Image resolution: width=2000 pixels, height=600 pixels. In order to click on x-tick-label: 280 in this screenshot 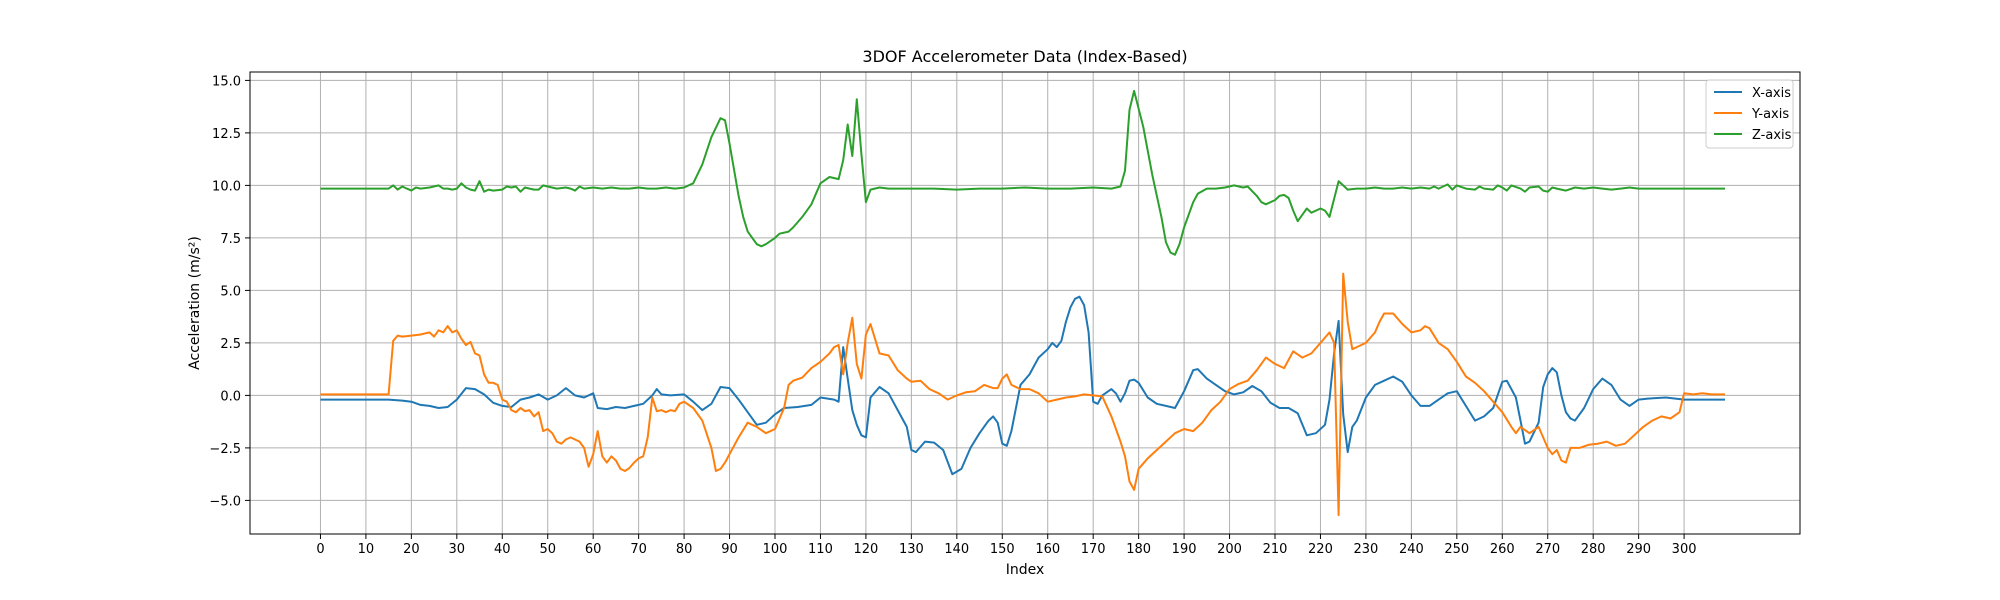, I will do `click(1593, 549)`.